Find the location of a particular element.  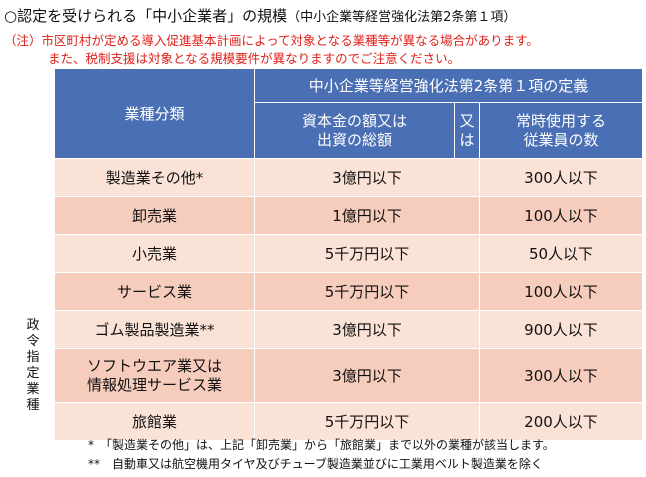

footnote-manufacturing: * 「製造業その他」は、上記「卸売業」から「旅館業」まで以外の業種が該当します。 is located at coordinates (321, 445).